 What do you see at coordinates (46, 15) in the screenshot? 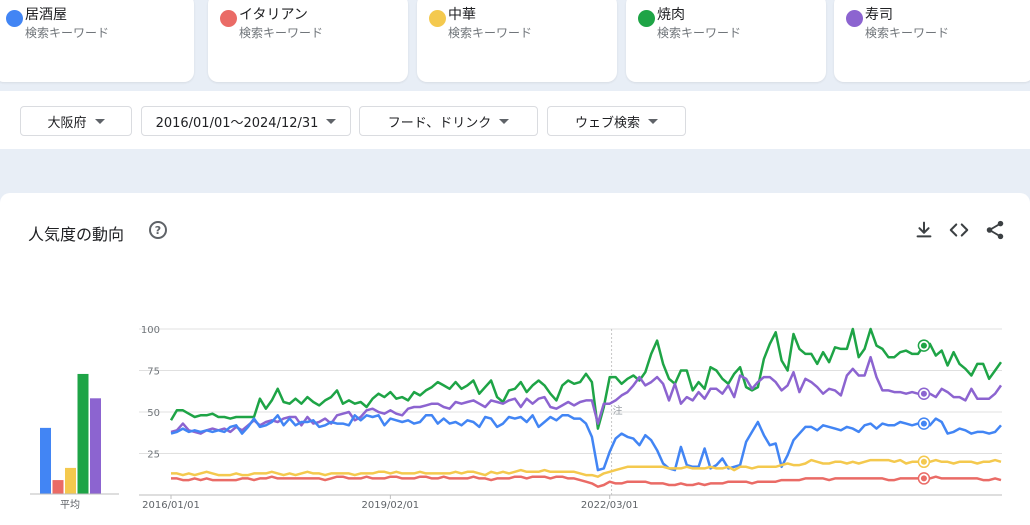
I see `keyword-term: 居酒屋` at bounding box center [46, 15].